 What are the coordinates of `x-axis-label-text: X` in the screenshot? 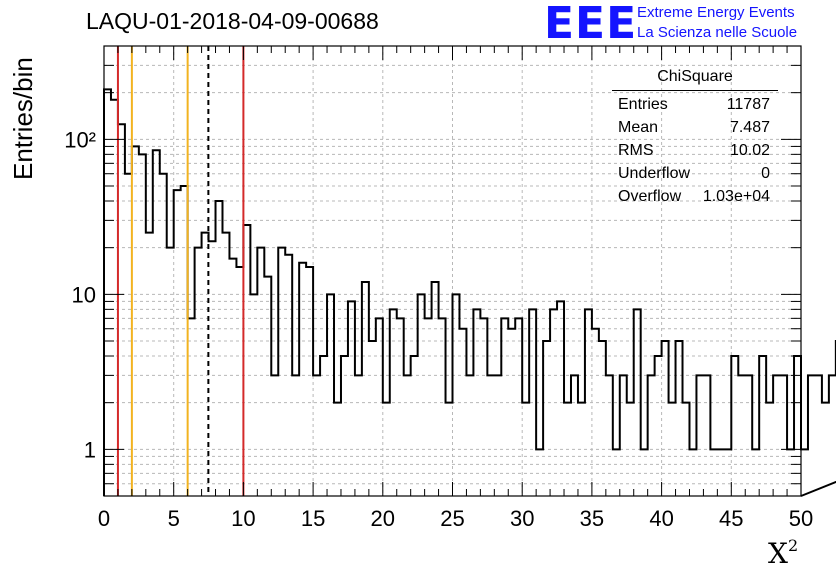 It's located at (778, 553).